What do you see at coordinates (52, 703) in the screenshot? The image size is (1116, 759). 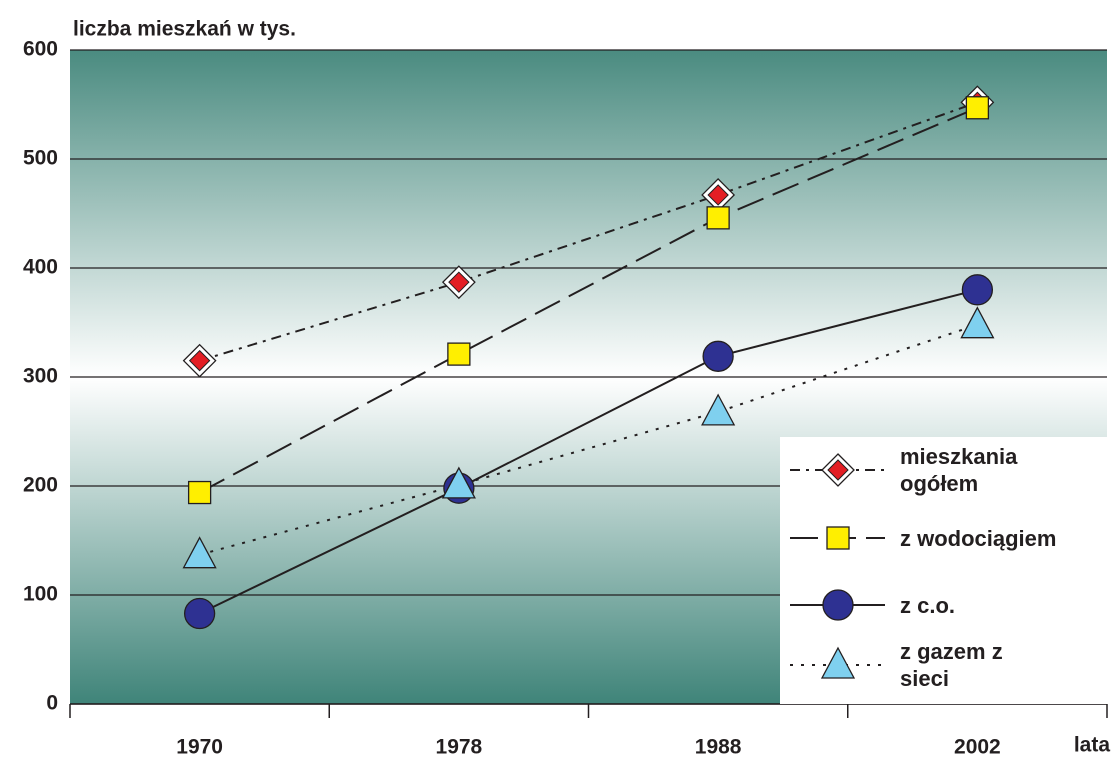 I see `y-tick-label: 0` at bounding box center [52, 703].